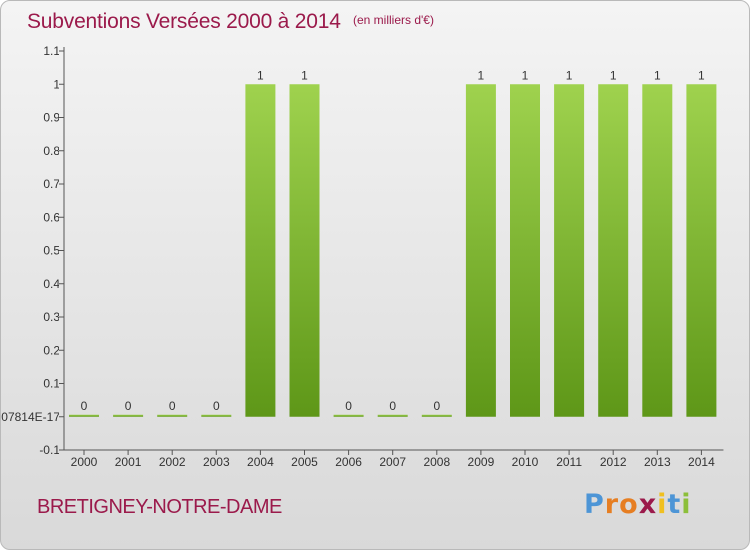 Image resolution: width=750 pixels, height=550 pixels. What do you see at coordinates (436, 462) in the screenshot?
I see `x-tick-label: 2008` at bounding box center [436, 462].